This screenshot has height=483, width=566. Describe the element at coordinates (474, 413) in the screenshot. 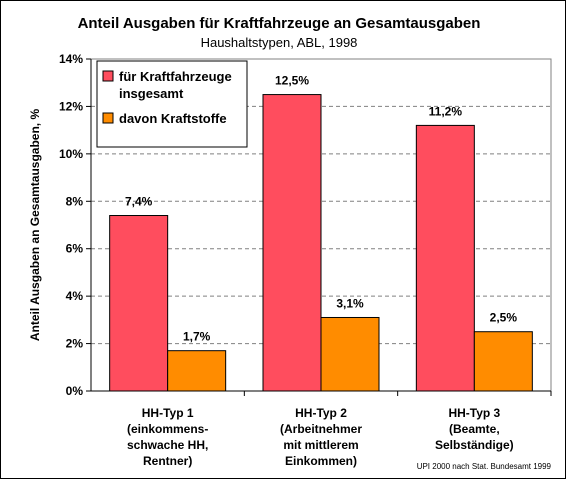

I see `x-category-line: HH-Typ 3` at that location.